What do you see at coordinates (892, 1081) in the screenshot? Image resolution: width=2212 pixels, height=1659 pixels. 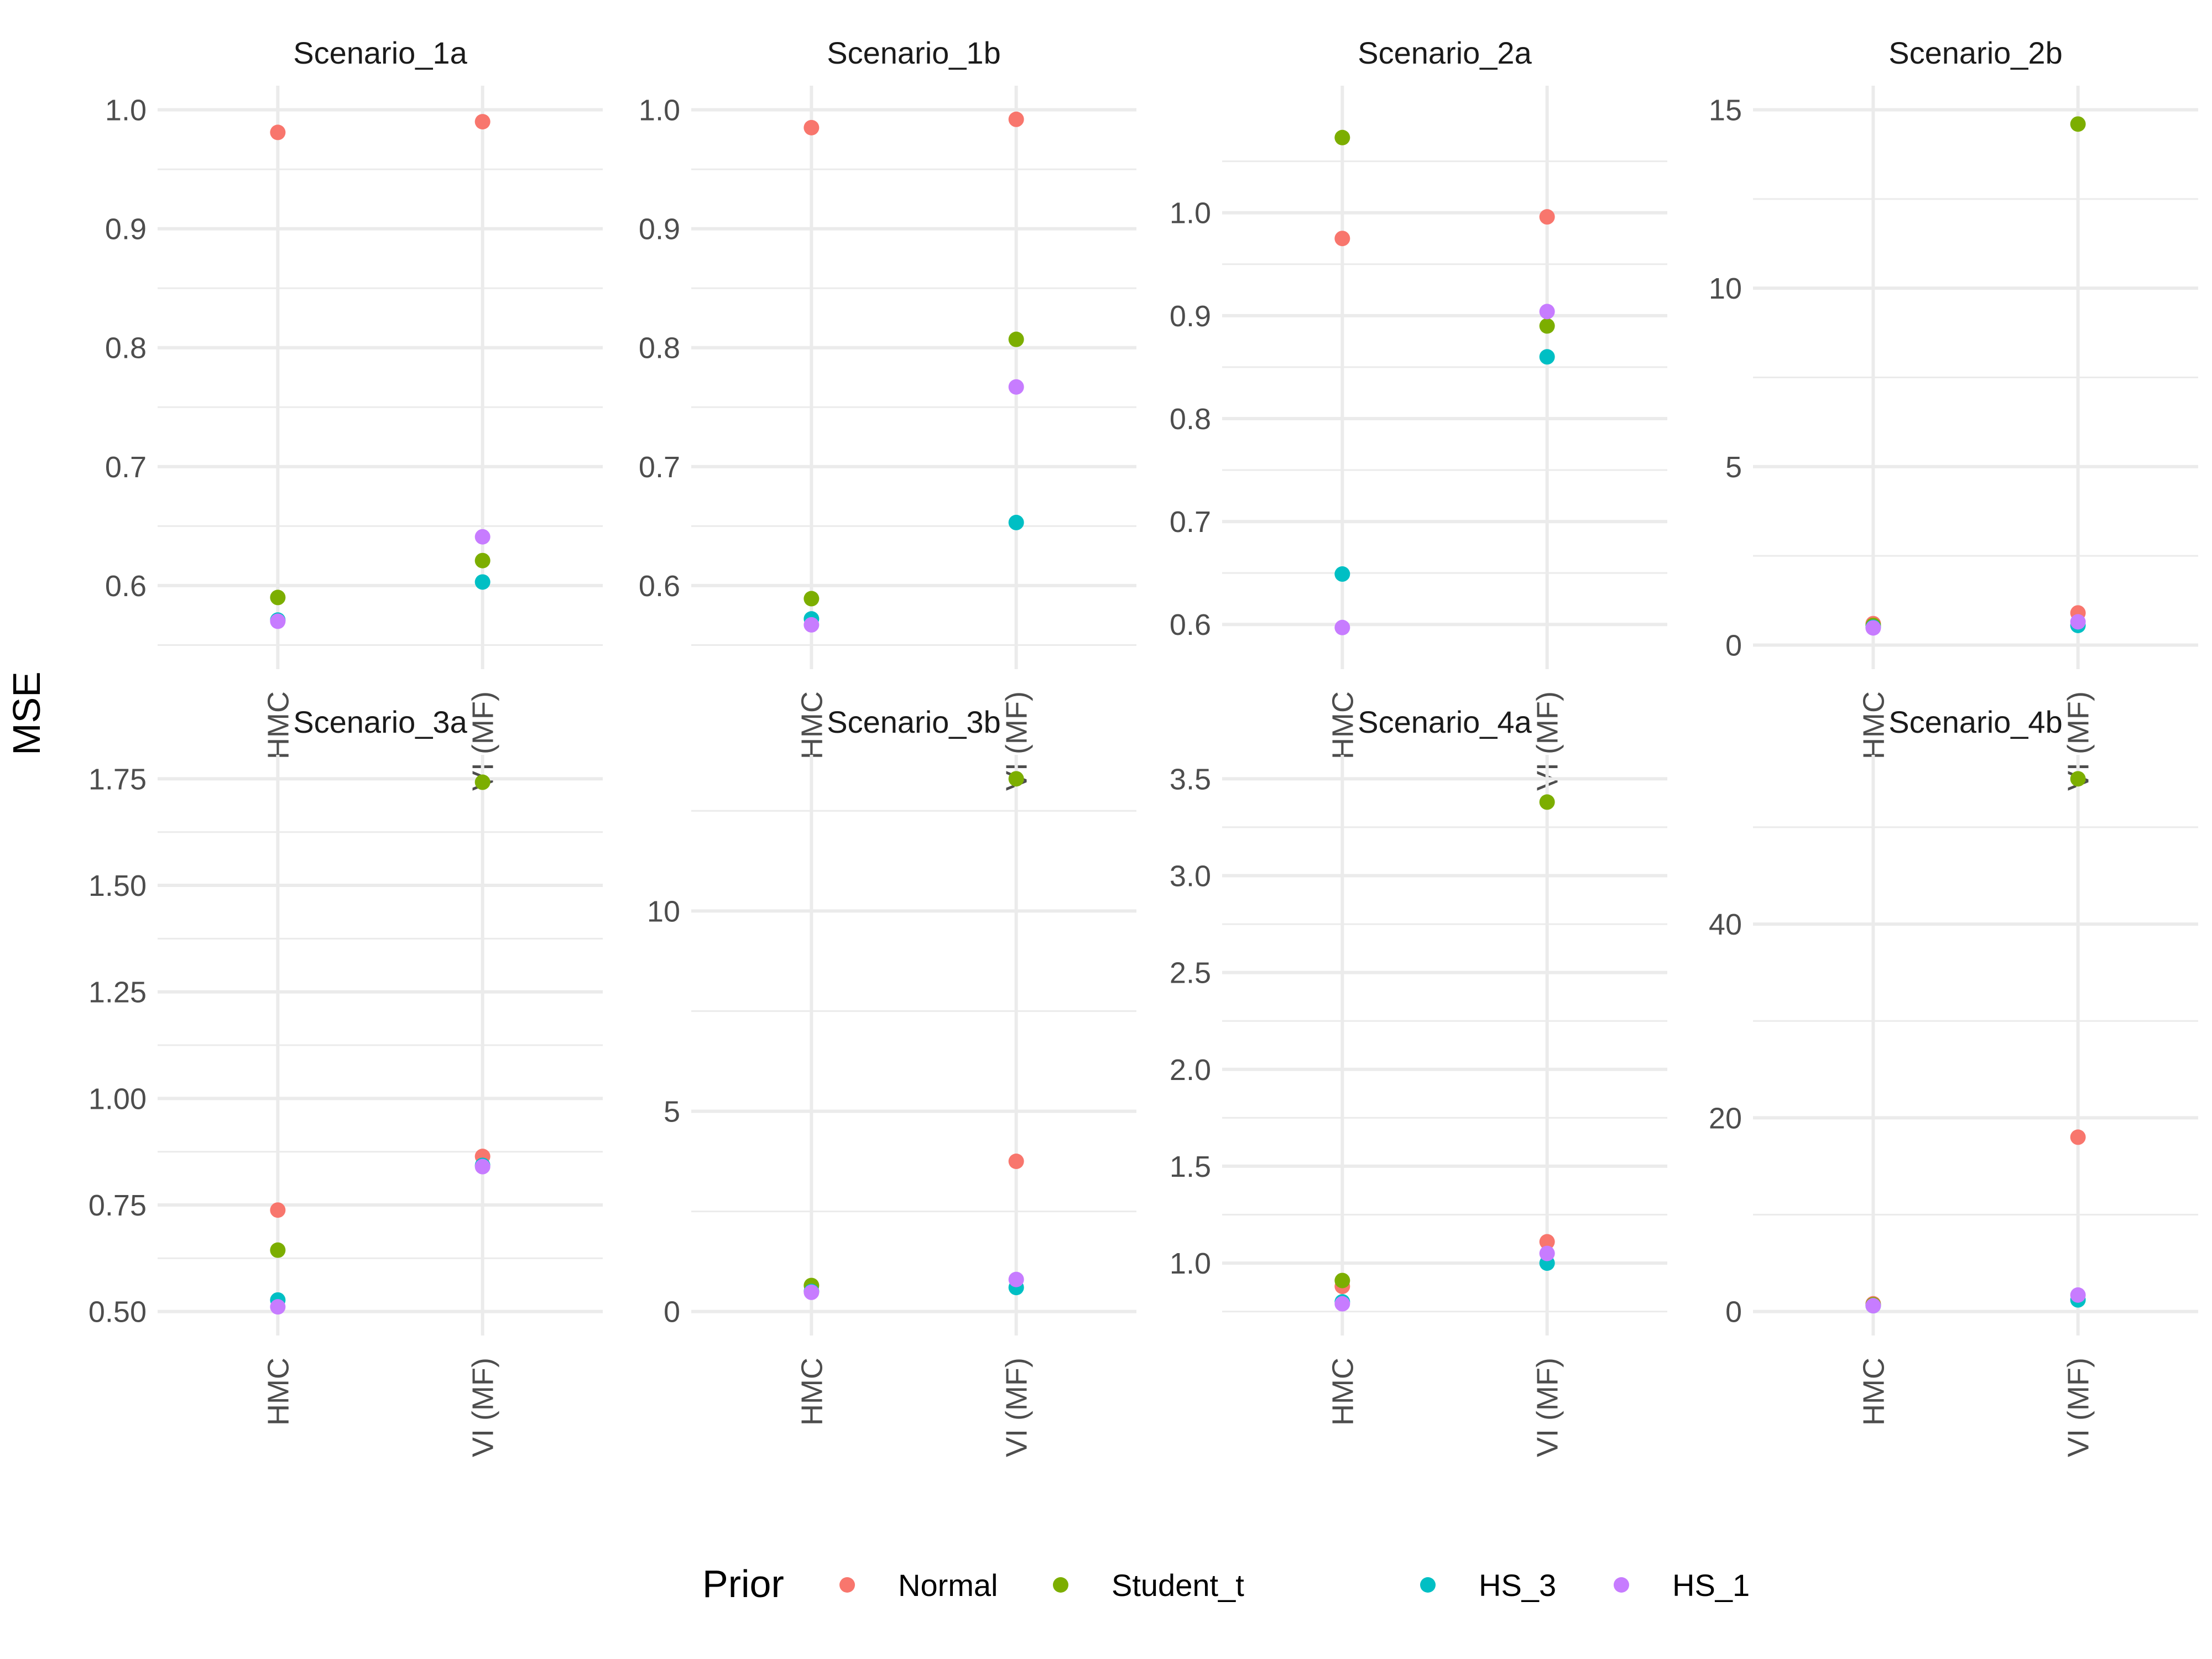 I see `facet-panel: Scenario_3b 0 5 10 HMC VI (MF)` at bounding box center [892, 1081].